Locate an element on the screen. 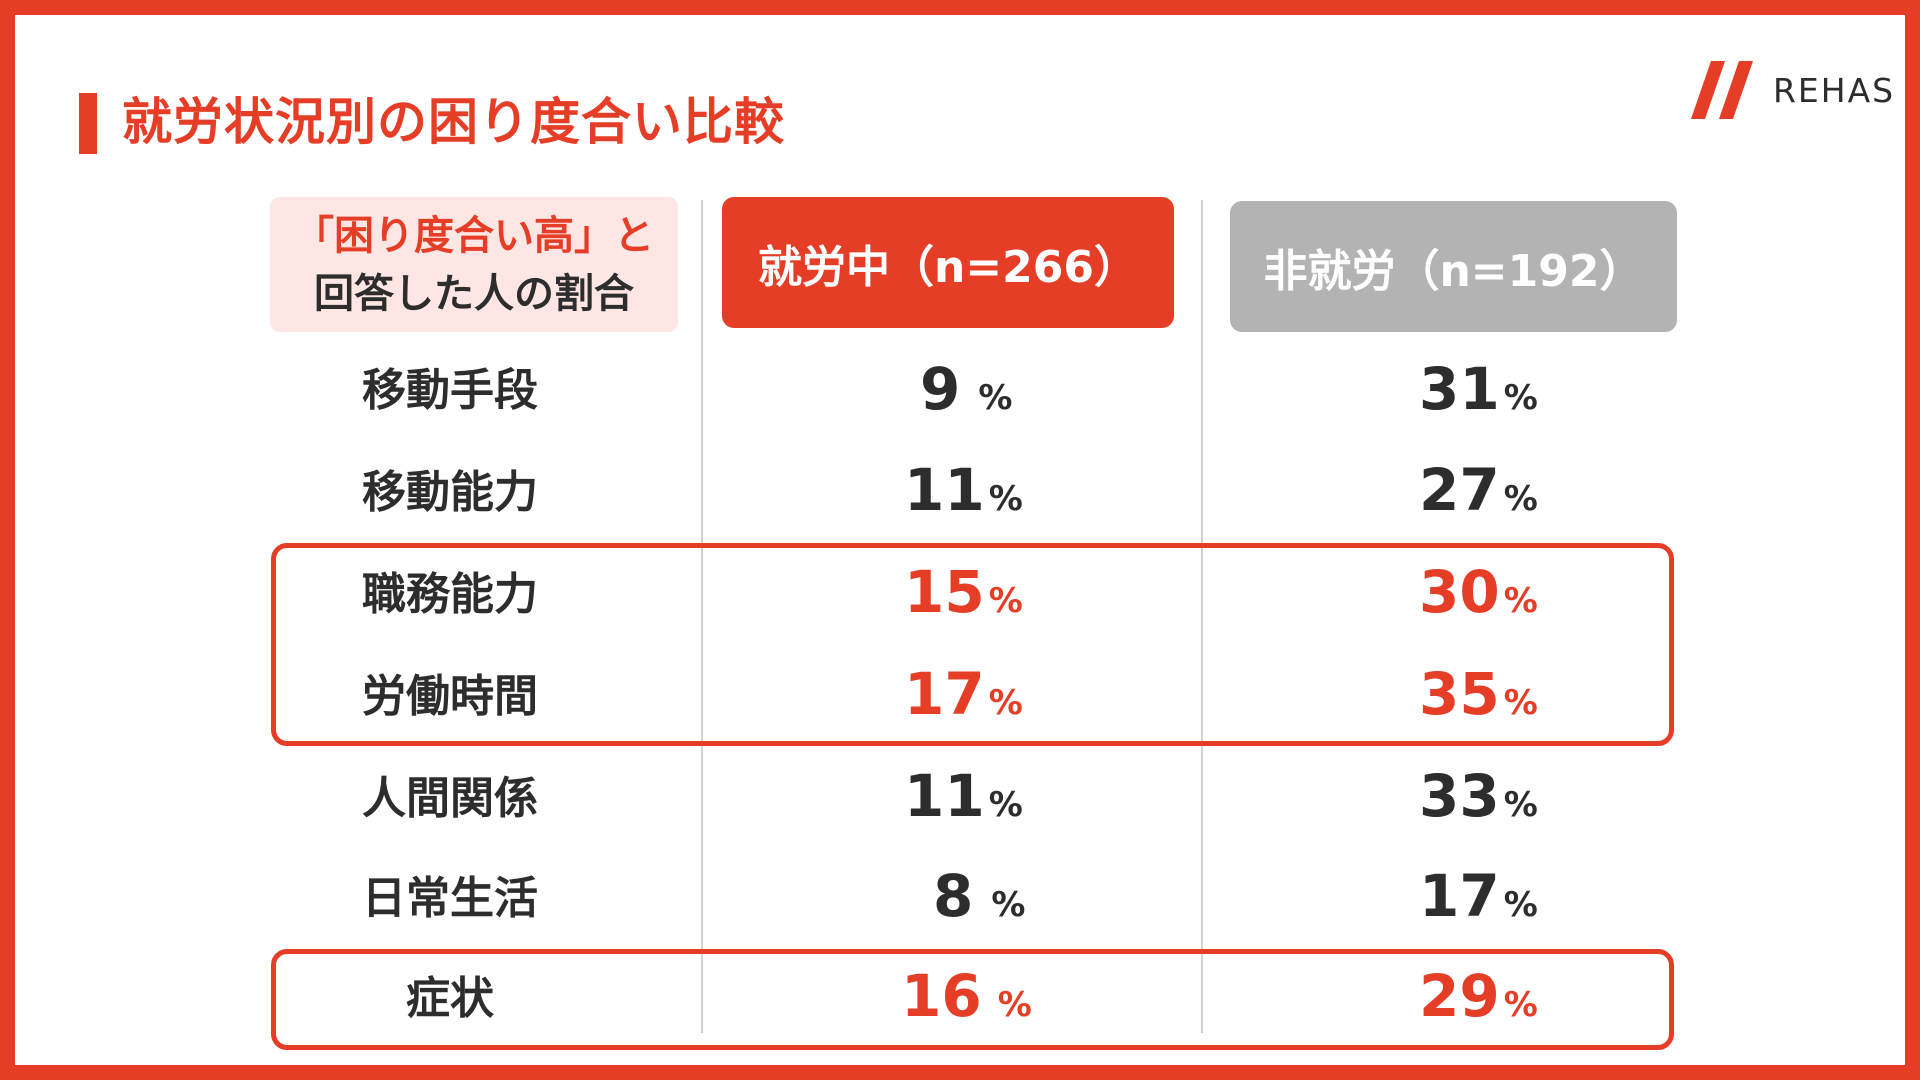 The height and width of the screenshot is (1080, 1920). logo-slash-icon is located at coordinates (1722, 90).